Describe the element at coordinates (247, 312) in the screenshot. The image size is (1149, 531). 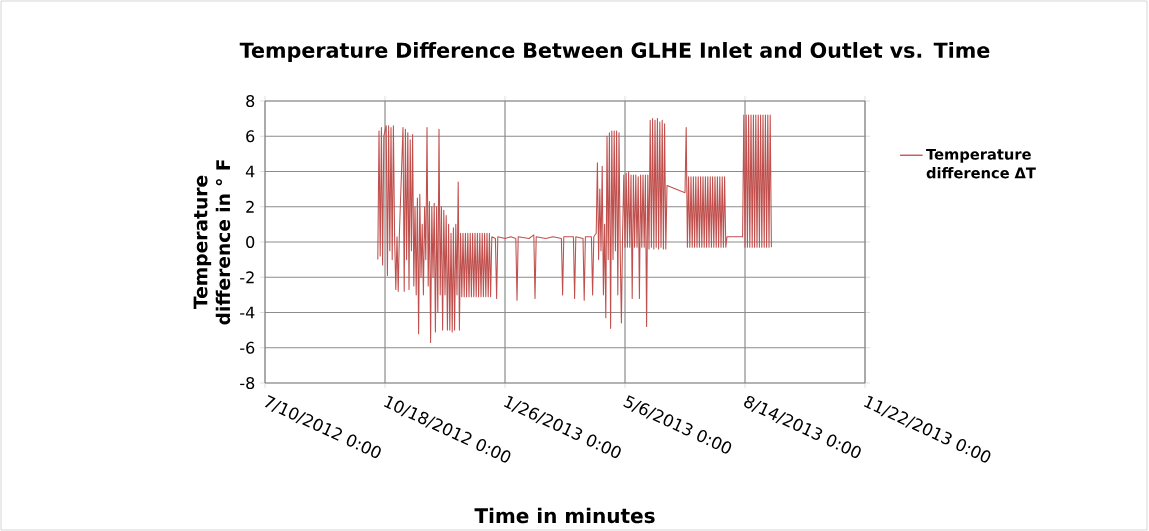
I see `y-tick-label: -4` at that location.